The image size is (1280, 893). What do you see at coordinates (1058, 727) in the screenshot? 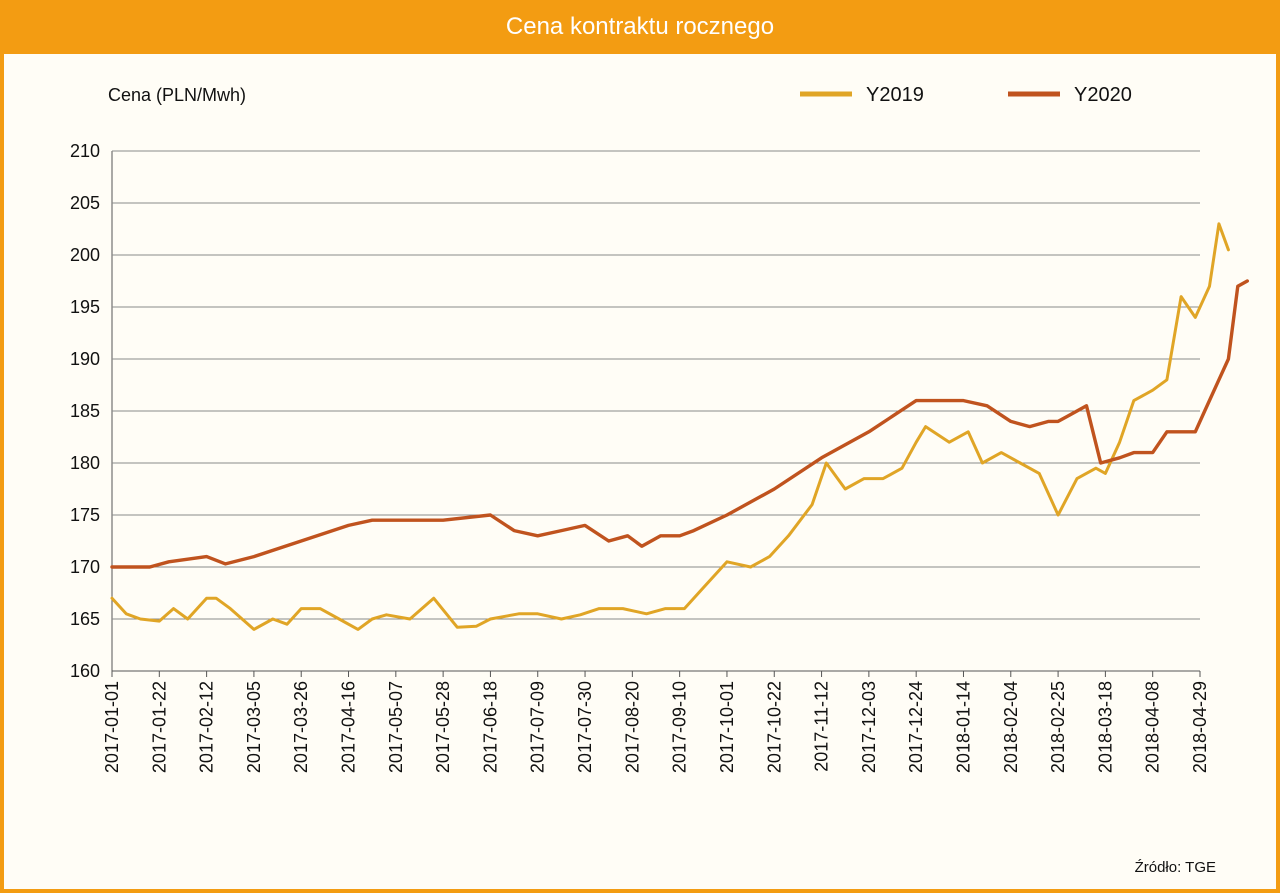
I see `x-tick-label: 2018-02-25` at bounding box center [1058, 727].